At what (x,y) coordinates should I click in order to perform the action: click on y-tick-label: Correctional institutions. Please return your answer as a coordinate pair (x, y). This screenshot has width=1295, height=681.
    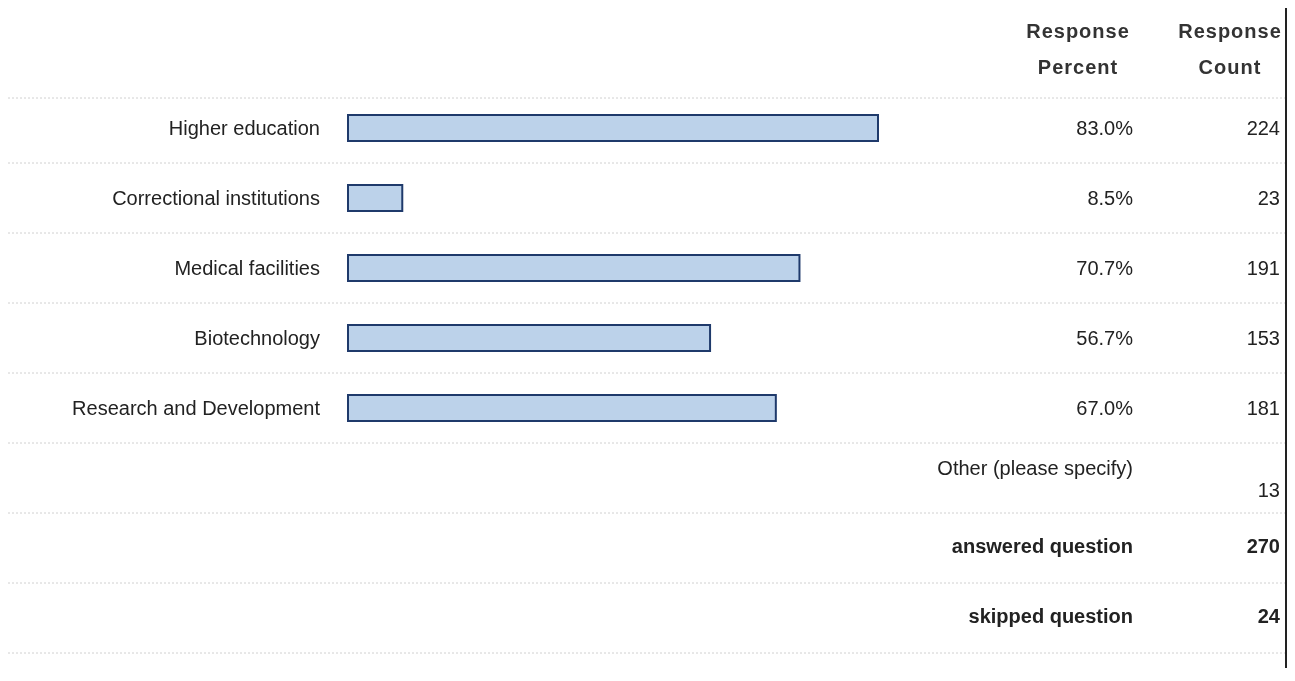
    Looking at the image, I should click on (216, 198).